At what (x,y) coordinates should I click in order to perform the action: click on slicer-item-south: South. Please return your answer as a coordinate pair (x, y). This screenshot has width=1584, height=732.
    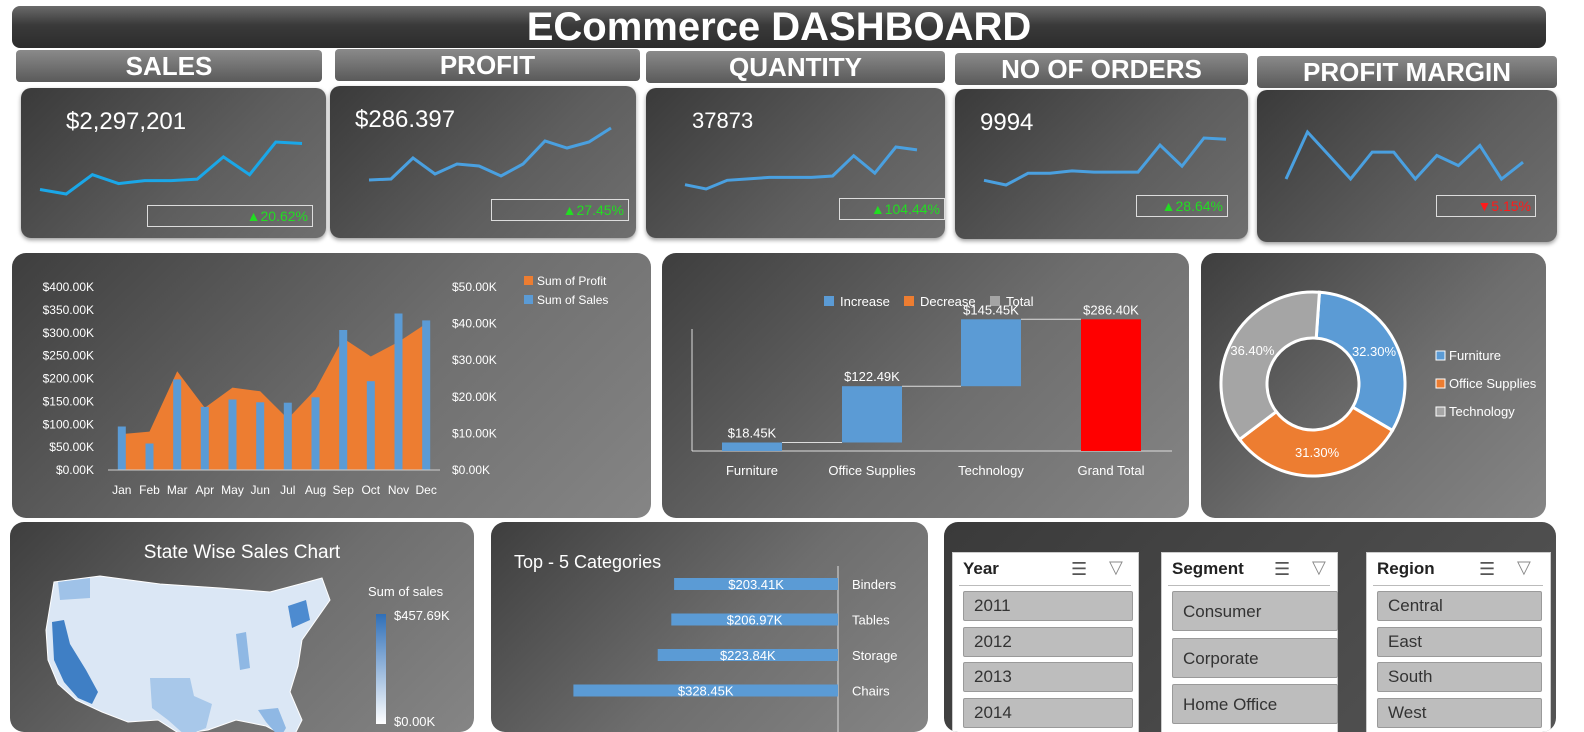
    Looking at the image, I should click on (1459, 677).